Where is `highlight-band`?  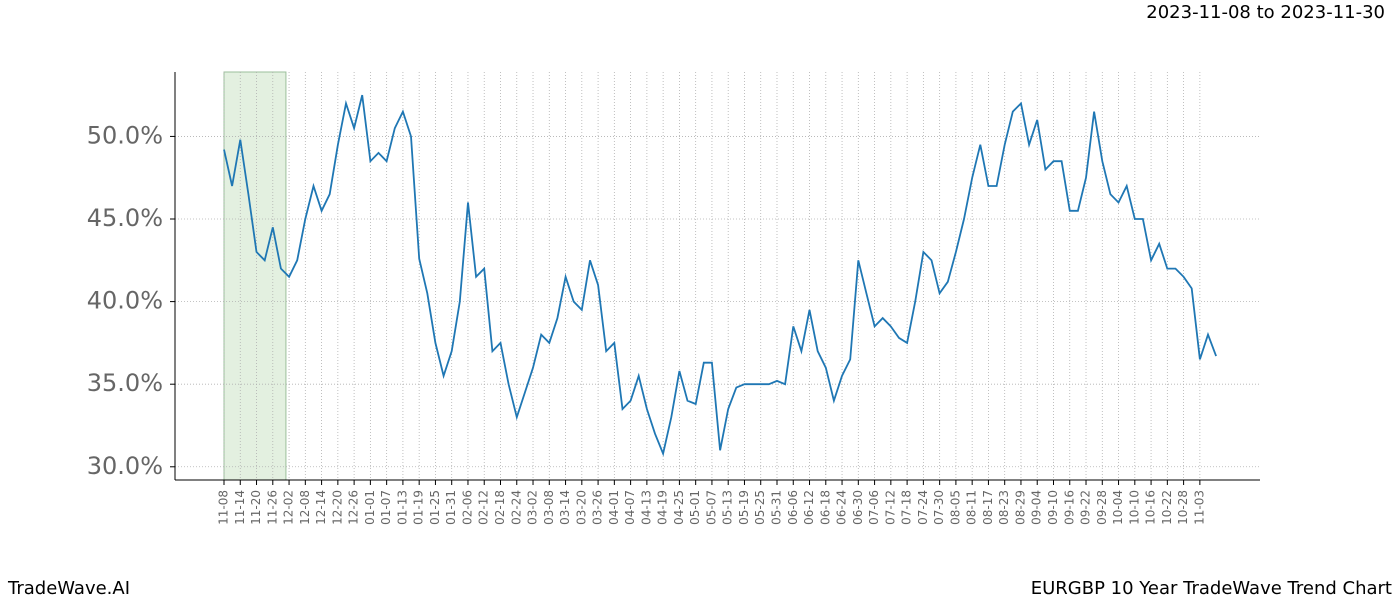
highlight-band is located at coordinates (255, 276).